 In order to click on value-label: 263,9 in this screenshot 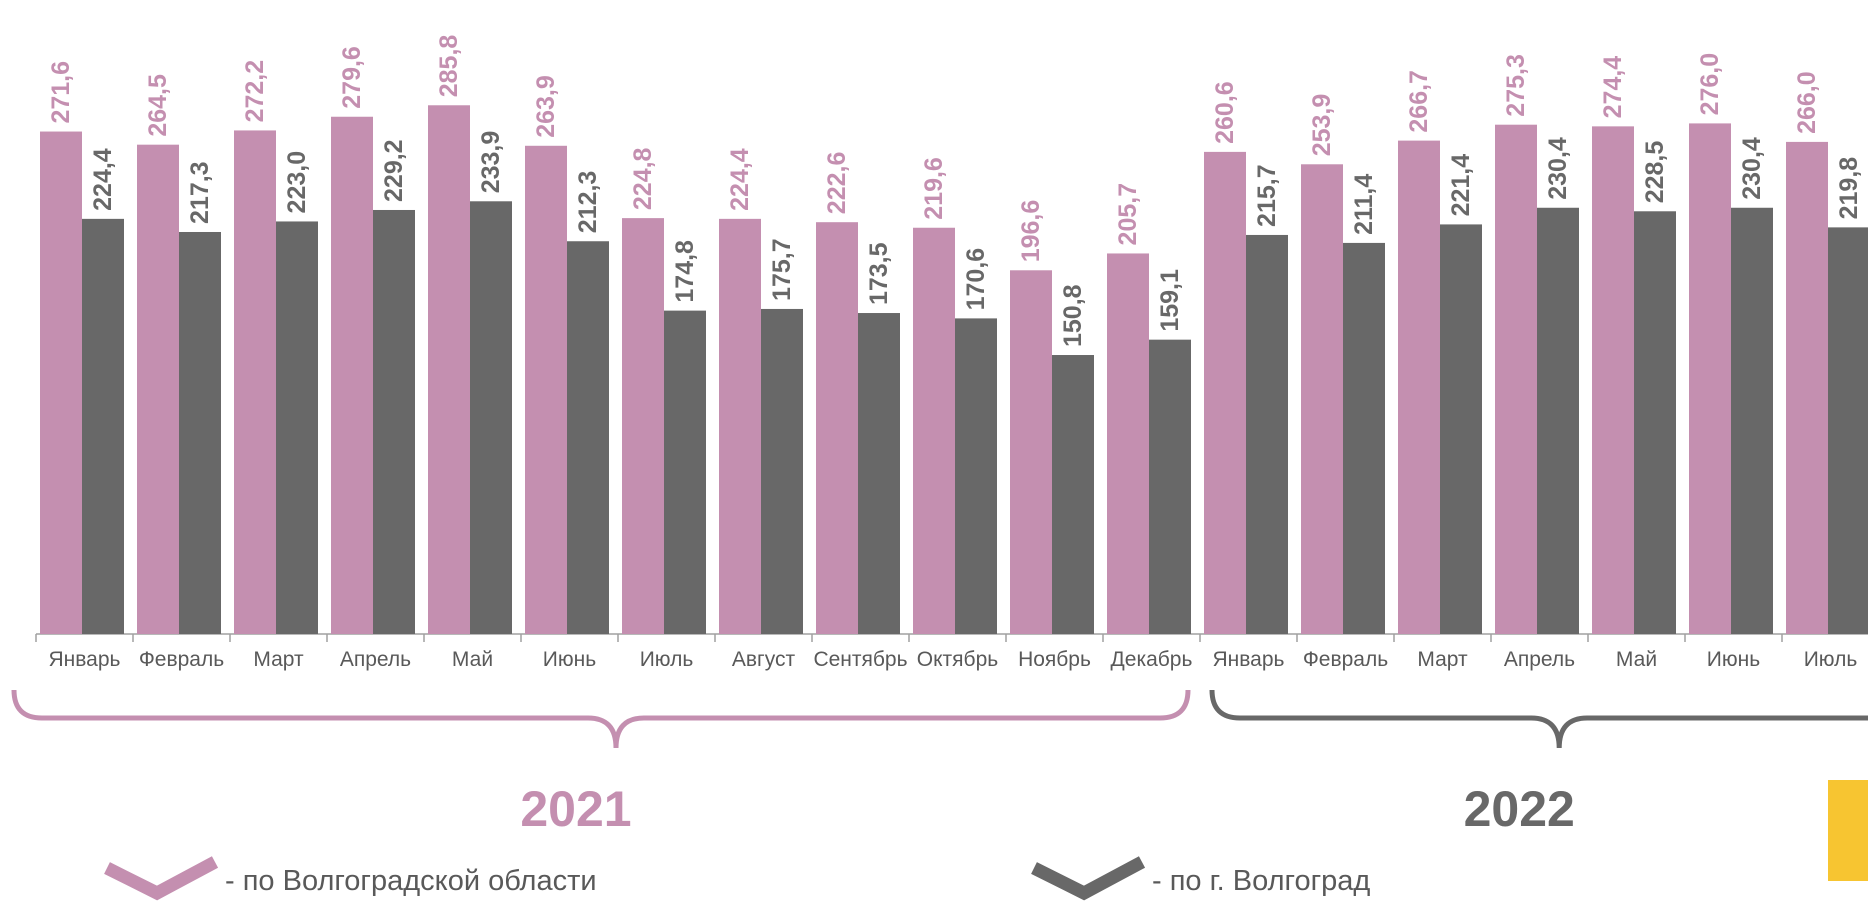, I will do `click(546, 106)`.